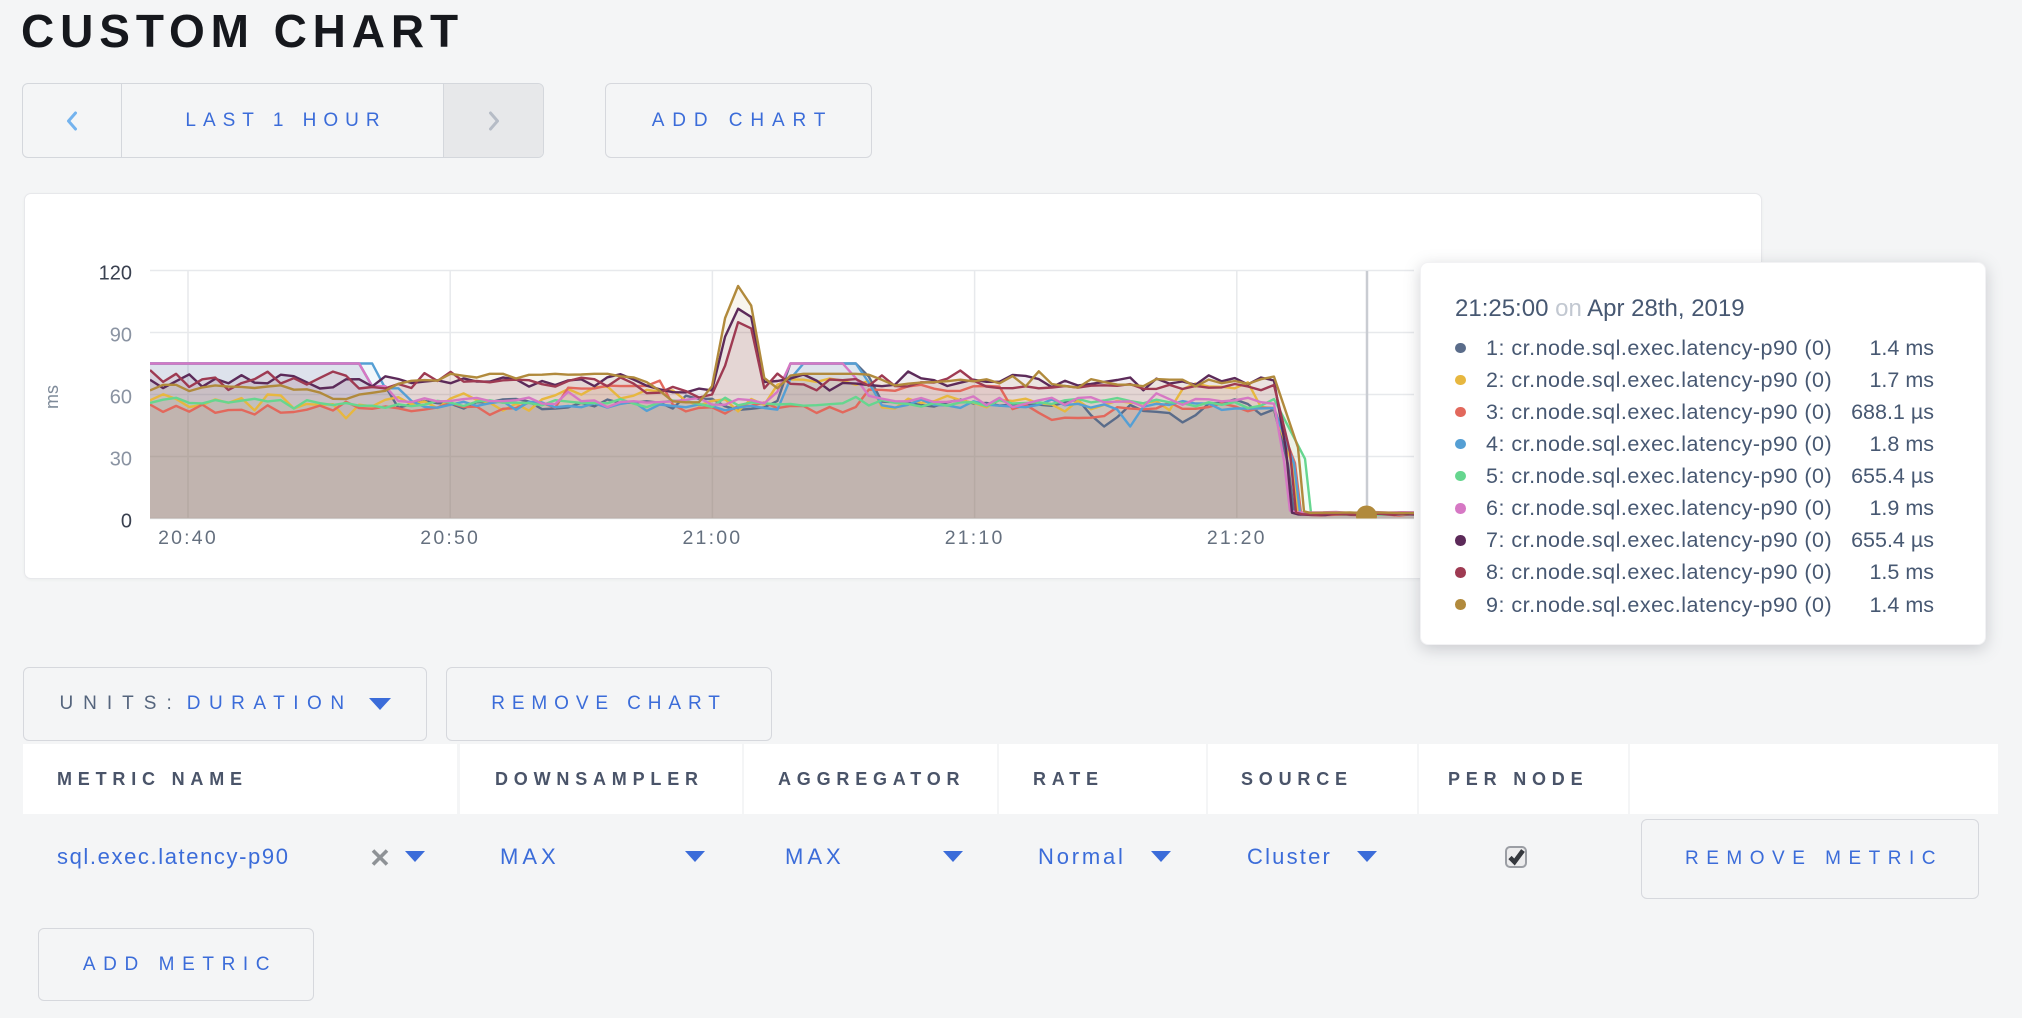 Image resolution: width=2022 pixels, height=1018 pixels. I want to click on svg-text: 21:00, so click(712, 538).